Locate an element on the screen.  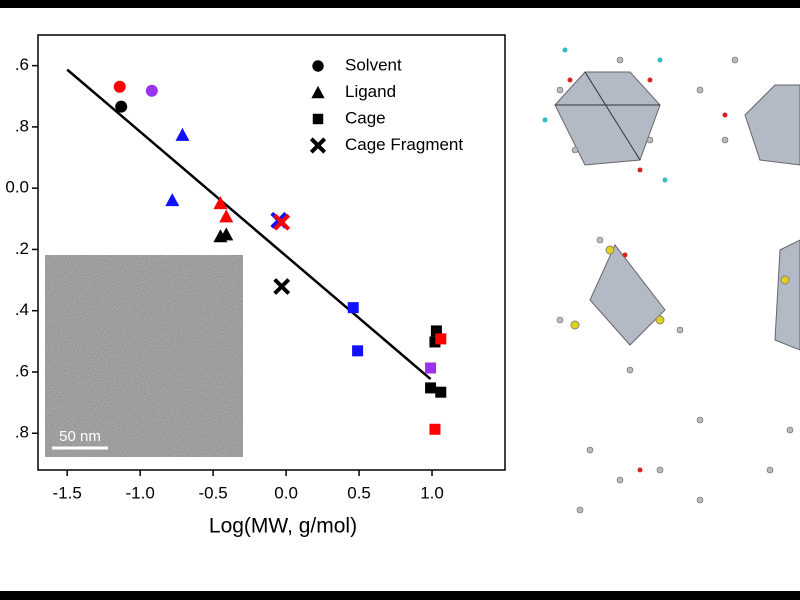
legend-label: Cage Fragment is located at coordinates (404, 144).